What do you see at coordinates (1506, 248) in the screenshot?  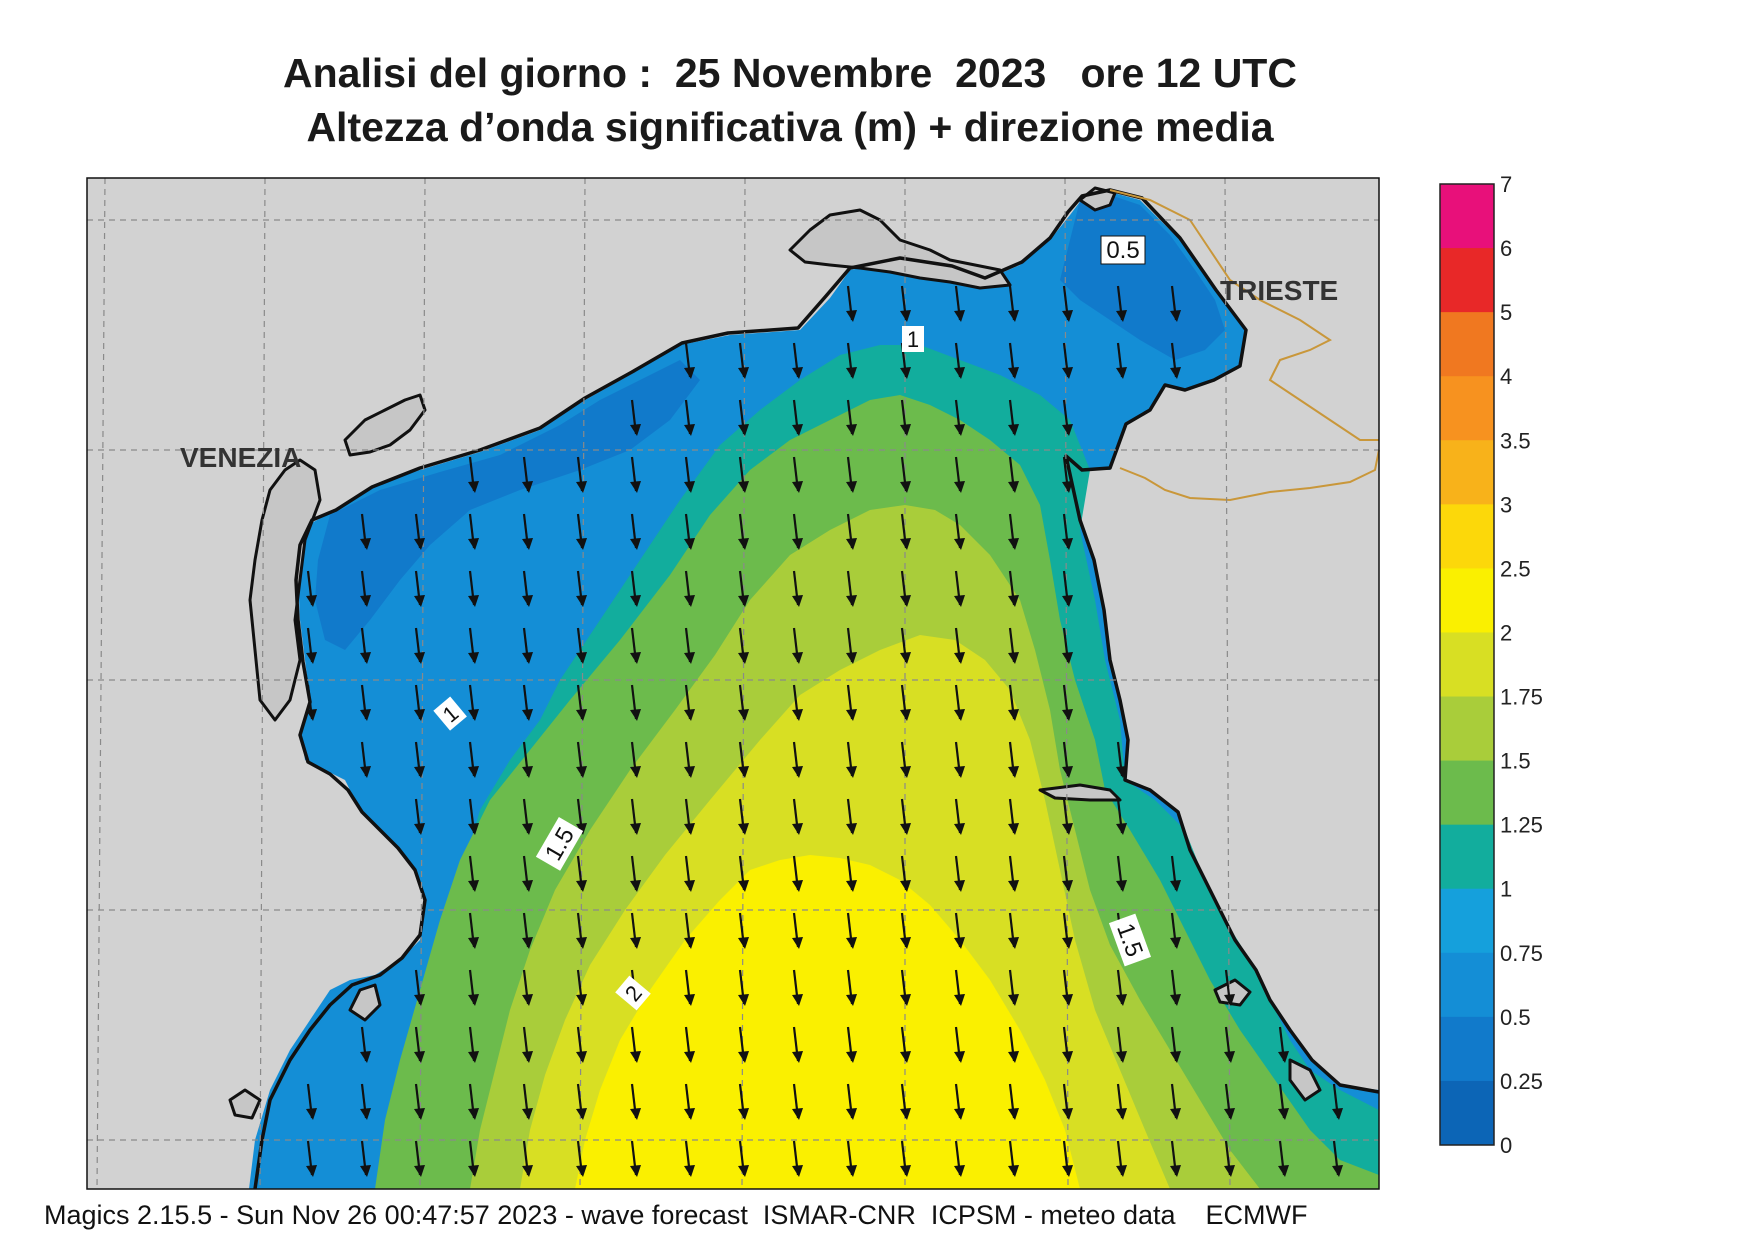 I see `legend-tick-label: 6` at bounding box center [1506, 248].